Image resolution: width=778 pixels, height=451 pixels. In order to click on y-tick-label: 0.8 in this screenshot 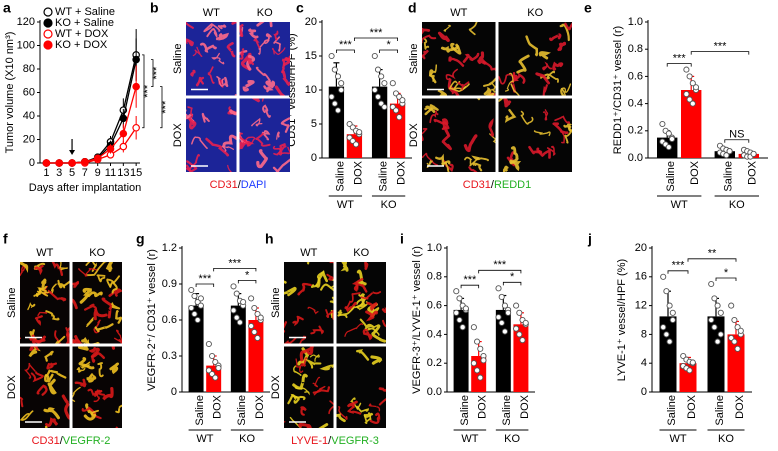, I will do `click(434, 277)`.